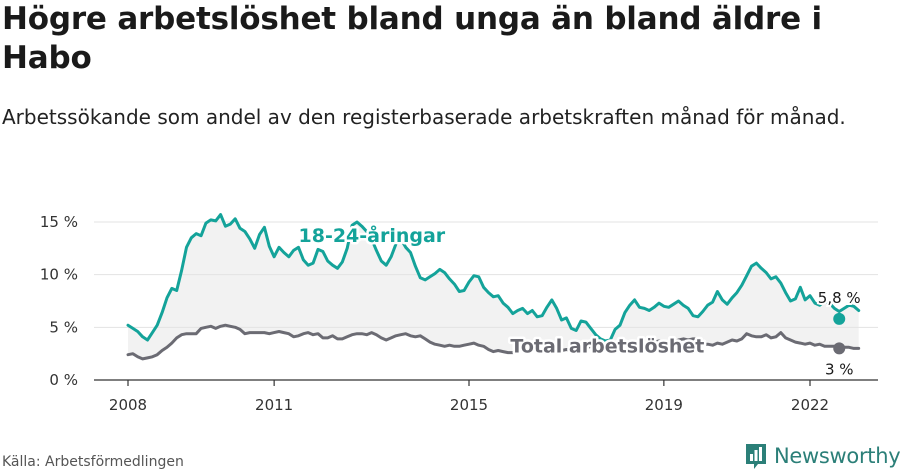 Image resolution: width=900 pixels, height=474 pixels. What do you see at coordinates (839, 298) in the screenshot?
I see `series-end-label: 5,8 %` at bounding box center [839, 298].